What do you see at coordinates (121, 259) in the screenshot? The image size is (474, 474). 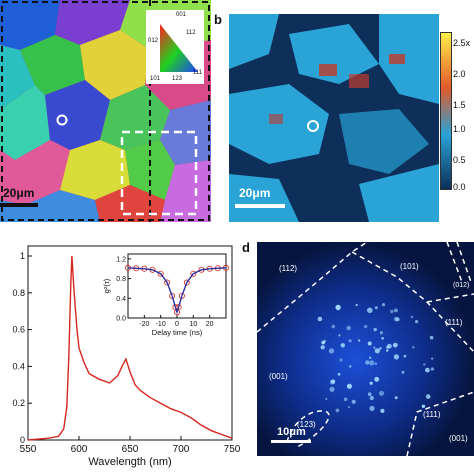 I see `inset-y-tick-label: 1.2` at bounding box center [121, 259].